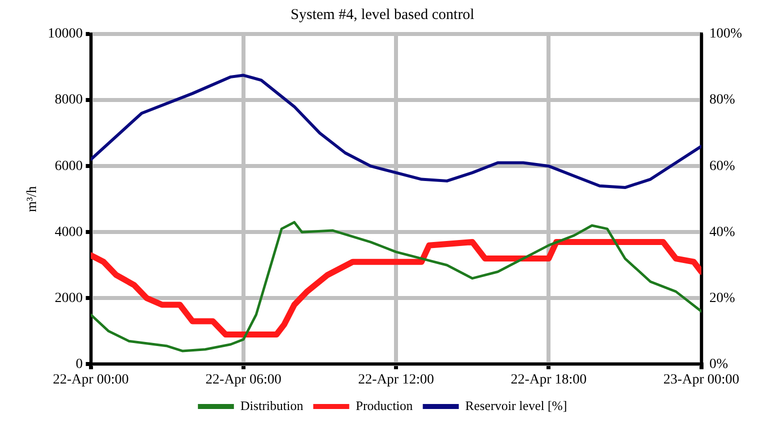 This screenshot has width=765, height=423. Describe the element at coordinates (722, 166) in the screenshot. I see `y2-tick-label: 60%` at that location.